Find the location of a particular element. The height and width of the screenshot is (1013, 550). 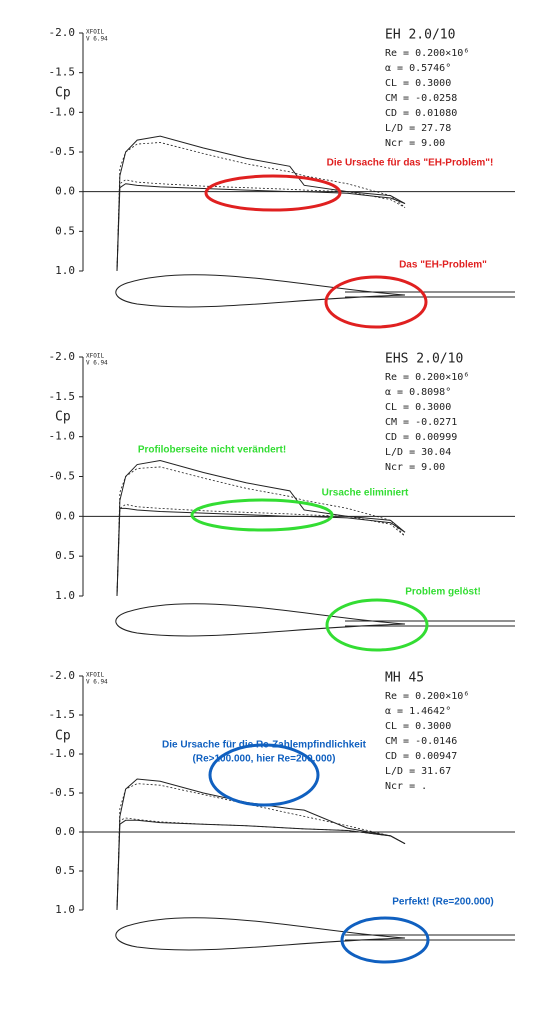

annotation: Profiloberseite nicht verändert! is located at coordinates (212, 450).